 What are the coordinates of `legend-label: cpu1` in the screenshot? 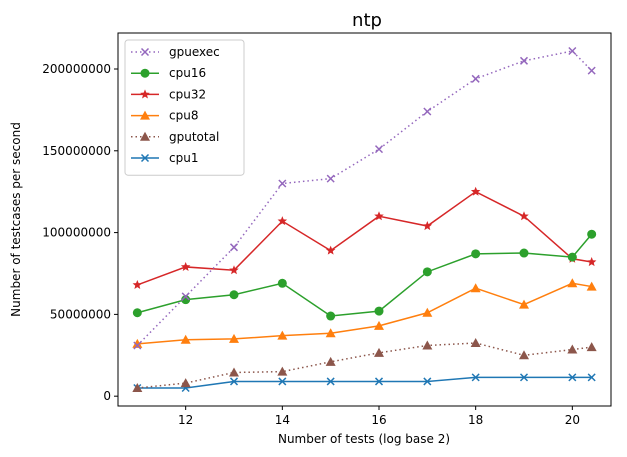 It's located at (183, 158).